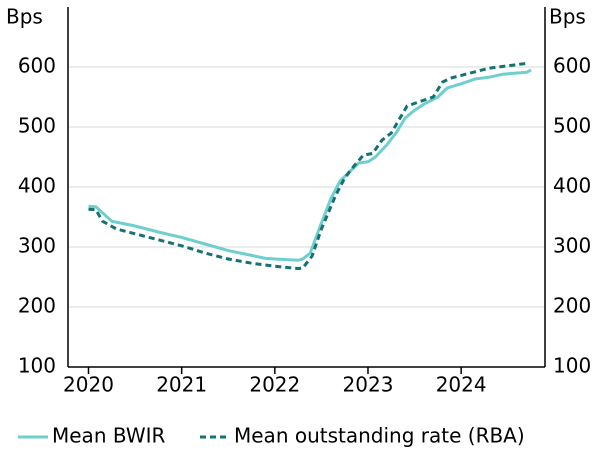 Image resolution: width=604 pixels, height=455 pixels. What do you see at coordinates (461, 385) in the screenshot?
I see `x-tick-label: 2024` at bounding box center [461, 385].